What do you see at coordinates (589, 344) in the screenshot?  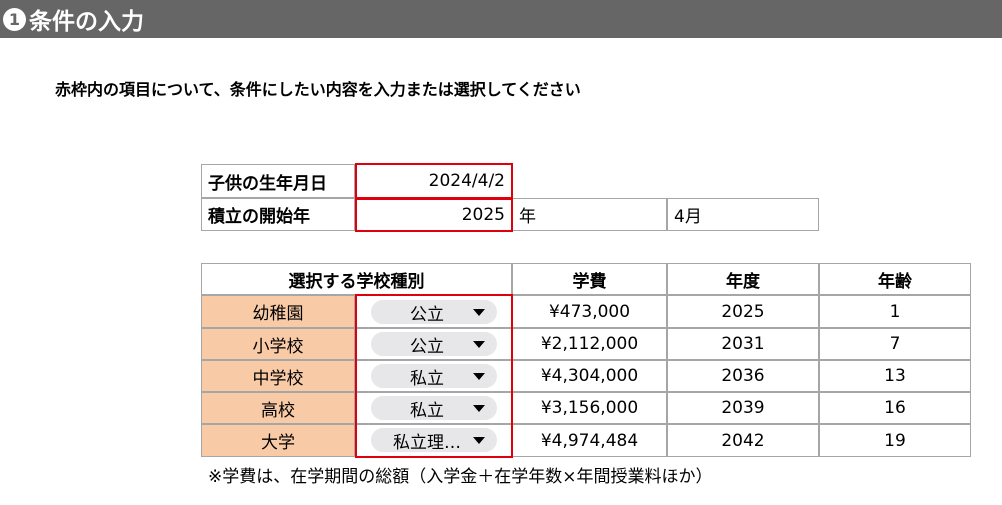 I see `fee-cell: ¥2,112,000` at bounding box center [589, 344].